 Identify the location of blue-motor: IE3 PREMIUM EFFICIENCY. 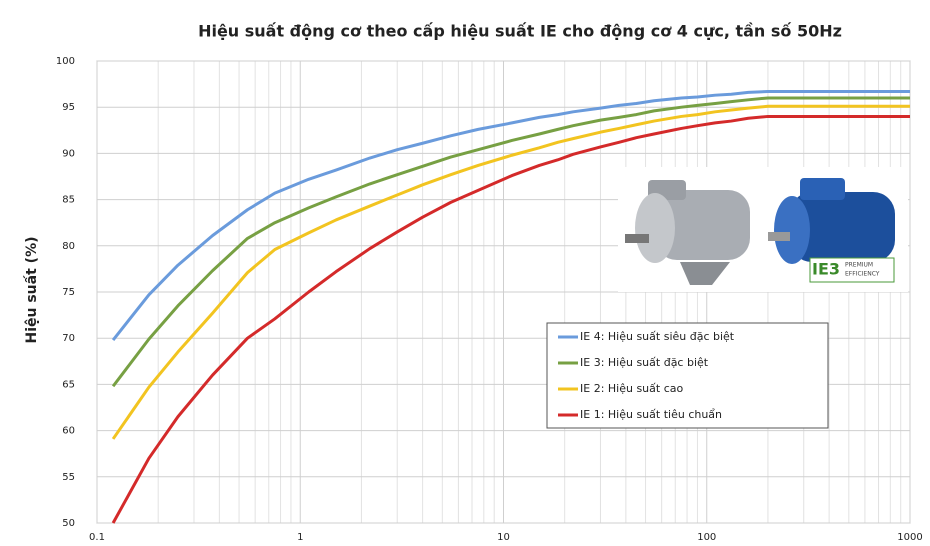
(831, 230).